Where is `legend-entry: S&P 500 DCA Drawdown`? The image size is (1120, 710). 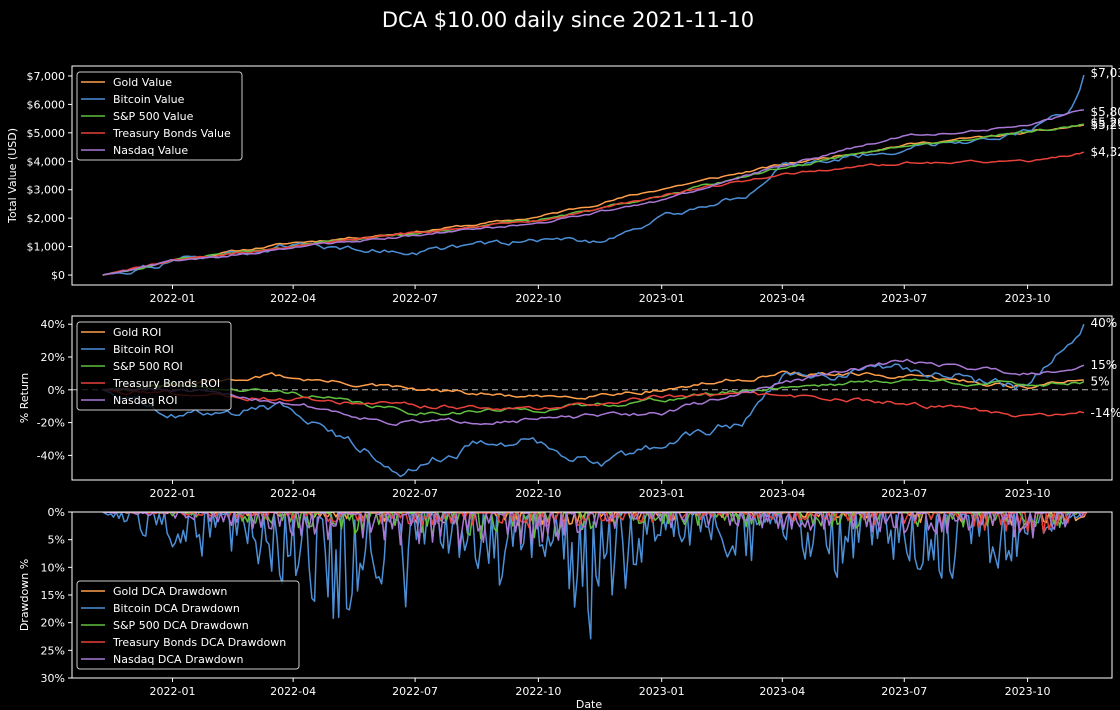 legend-entry: S&P 500 DCA Drawdown is located at coordinates (181, 625).